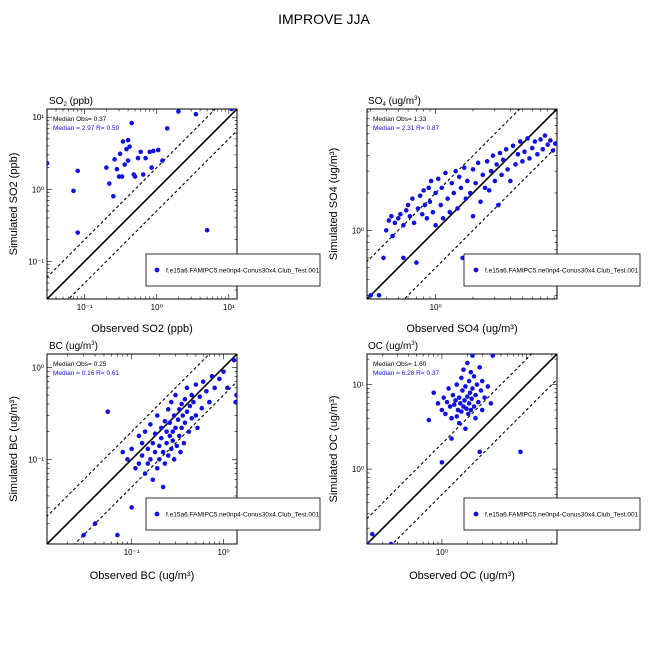  Describe the element at coordinates (65, 105) in the screenshot. I see `panel-title-sub: 2` at that location.